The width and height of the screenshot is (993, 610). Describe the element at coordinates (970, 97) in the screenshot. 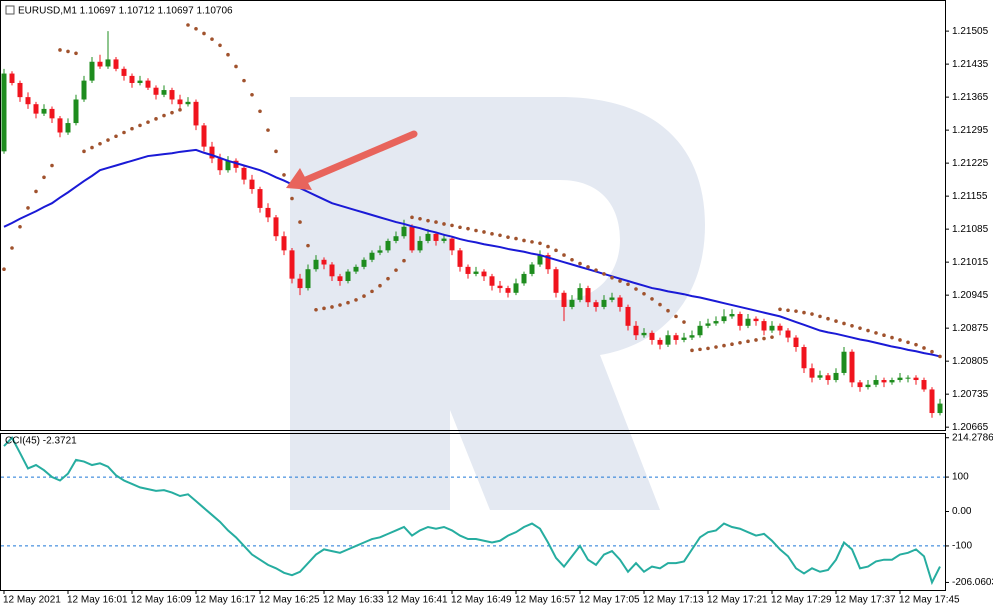

I see `y-tick-label: 1.21365` at that location.